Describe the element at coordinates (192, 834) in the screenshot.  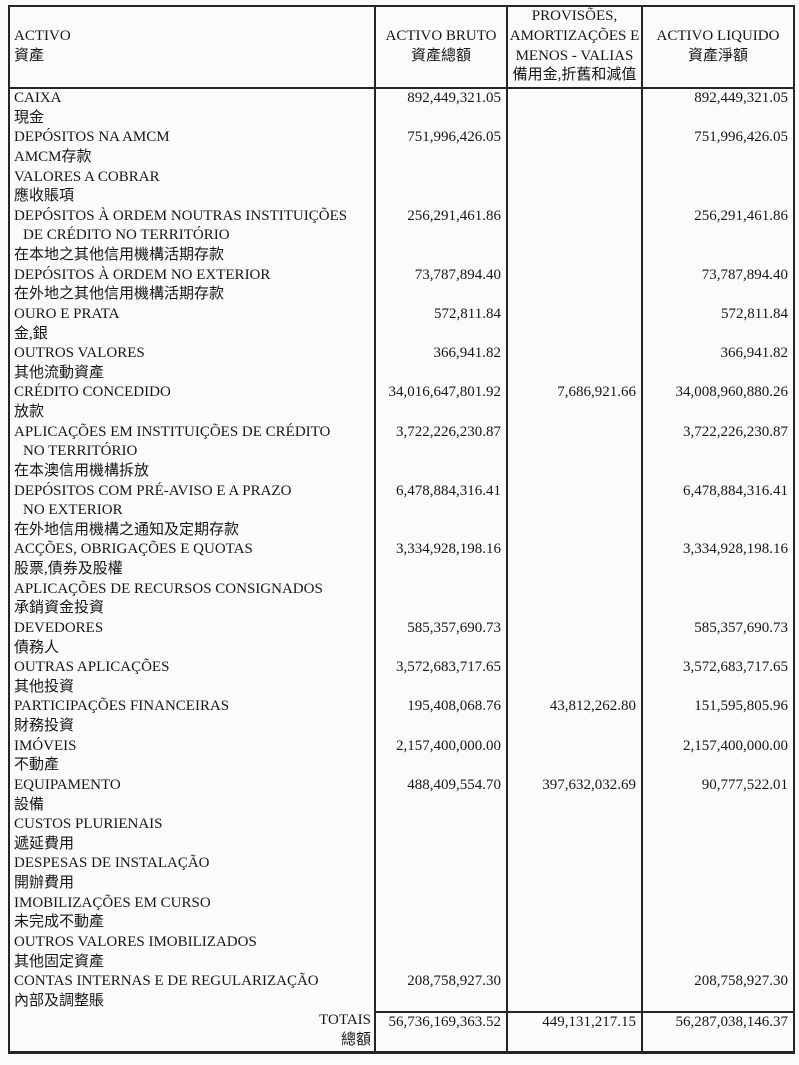
I see `row-label: CUSTOS PLURIENAIS 遞延費用` at that location.